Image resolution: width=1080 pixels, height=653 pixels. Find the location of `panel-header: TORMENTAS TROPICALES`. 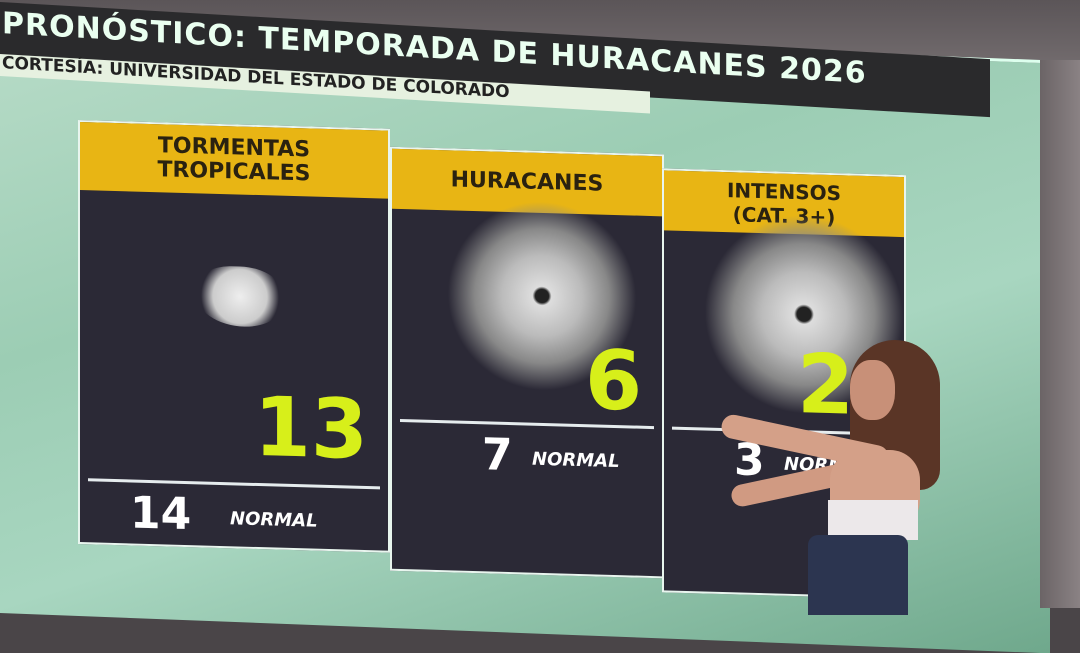

panel-header: TORMENTAS TROPICALES is located at coordinates (234, 160).